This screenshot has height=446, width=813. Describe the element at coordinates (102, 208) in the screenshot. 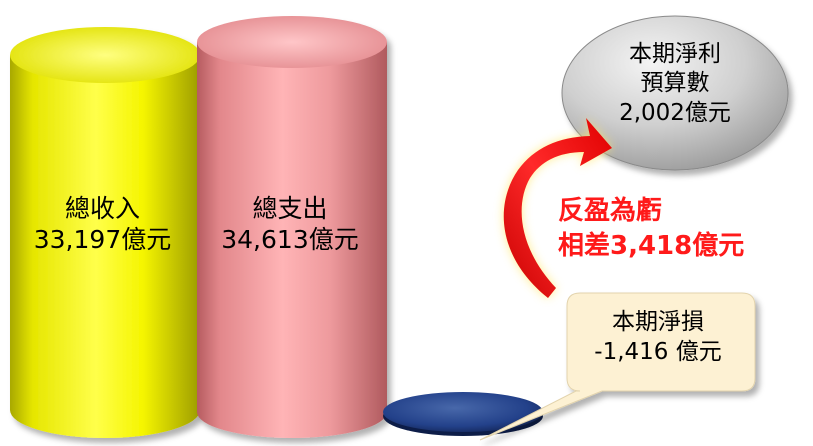

I see `income-title: 總收入` at that location.